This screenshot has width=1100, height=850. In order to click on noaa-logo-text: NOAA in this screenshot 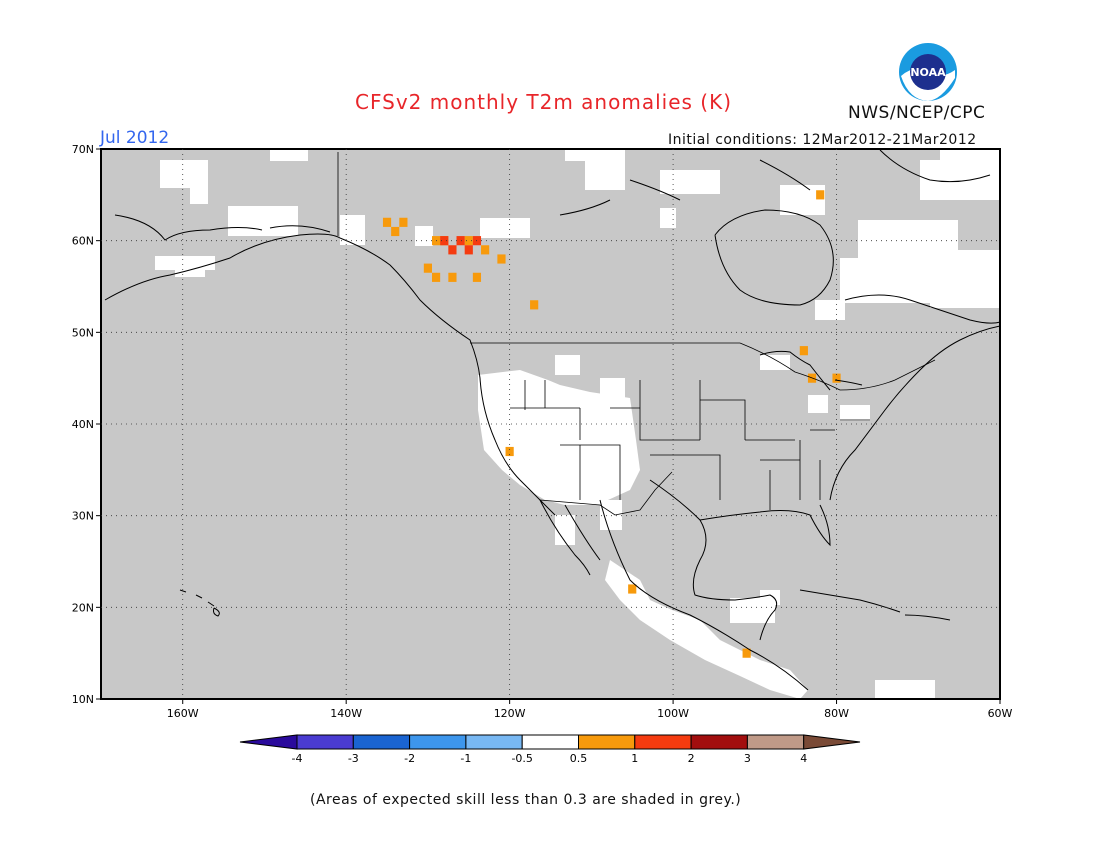, I will do `click(928, 72)`.